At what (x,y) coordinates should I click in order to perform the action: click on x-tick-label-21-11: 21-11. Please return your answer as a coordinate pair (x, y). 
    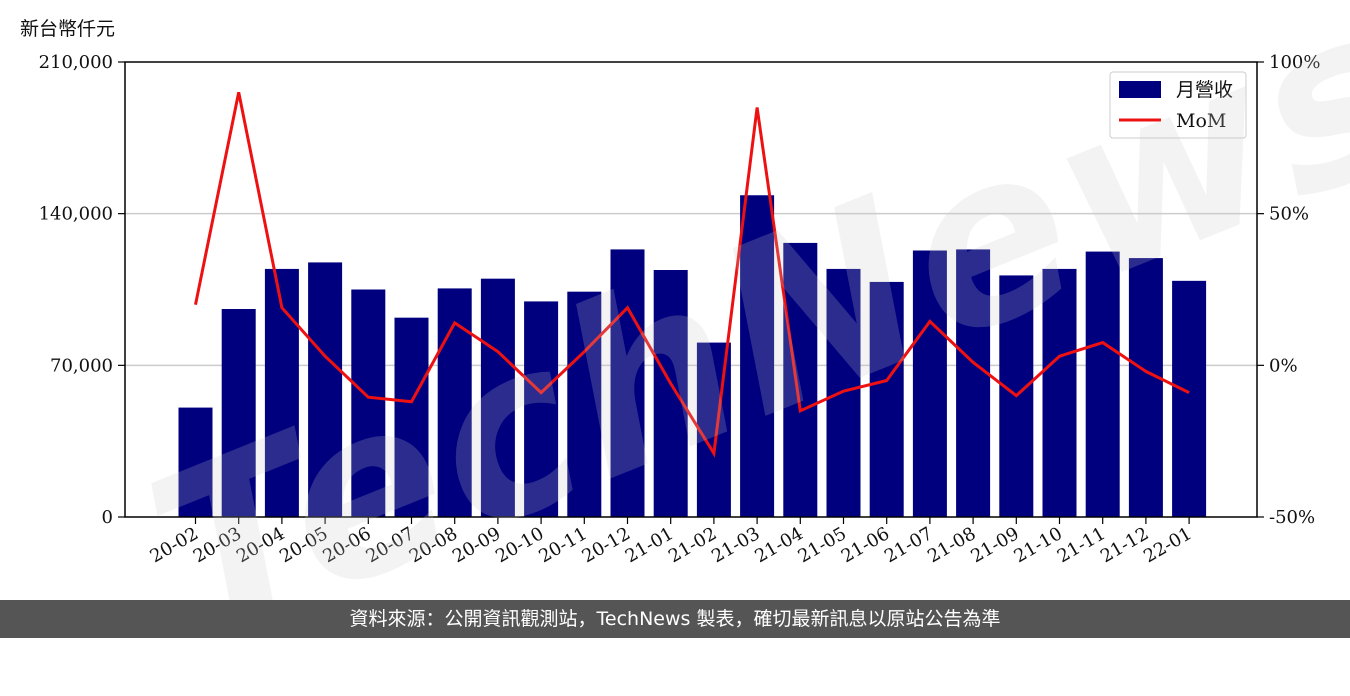
    Looking at the image, I should click on (1081, 545).